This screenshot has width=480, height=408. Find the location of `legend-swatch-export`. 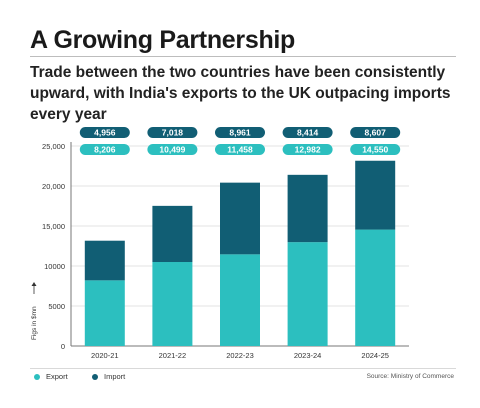

legend-swatch-export is located at coordinates (37, 376).